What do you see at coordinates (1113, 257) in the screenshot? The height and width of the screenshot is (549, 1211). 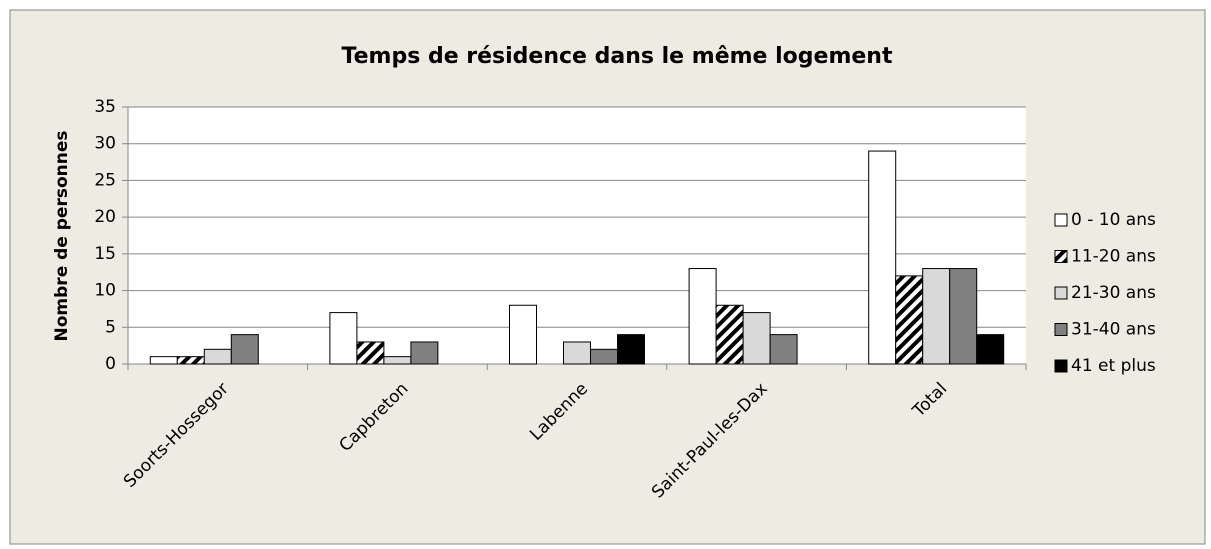 I see `legend-label: 11-20 ans` at bounding box center [1113, 257].